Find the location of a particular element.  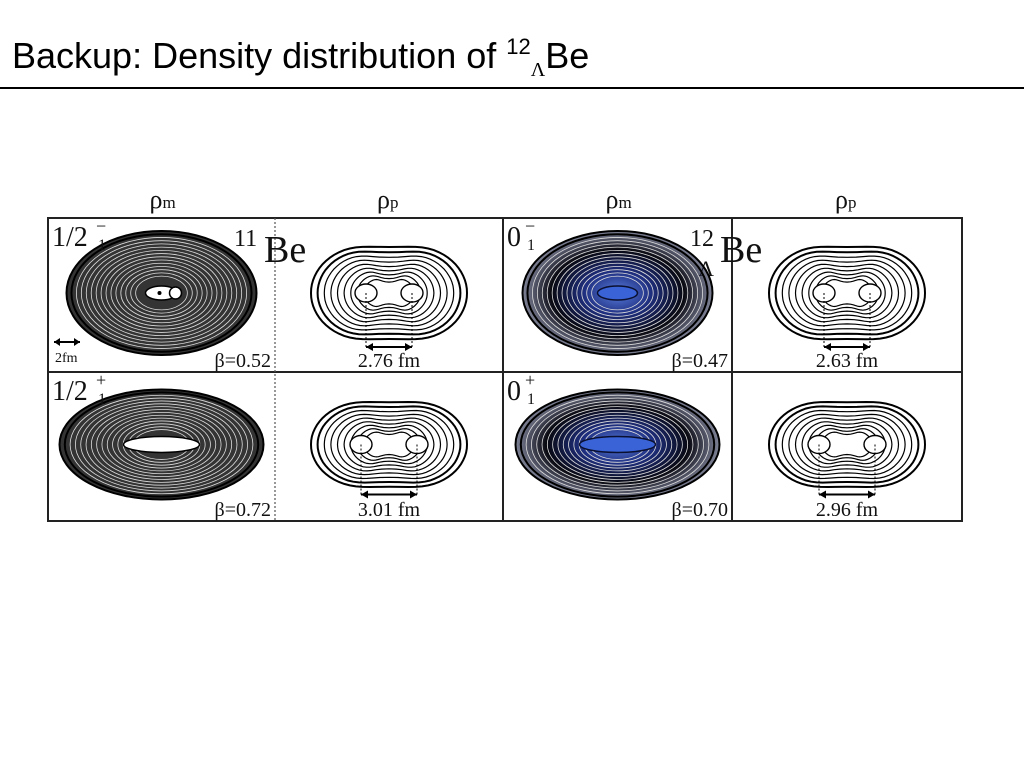

deformation: β=0.52 is located at coordinates (243, 361).